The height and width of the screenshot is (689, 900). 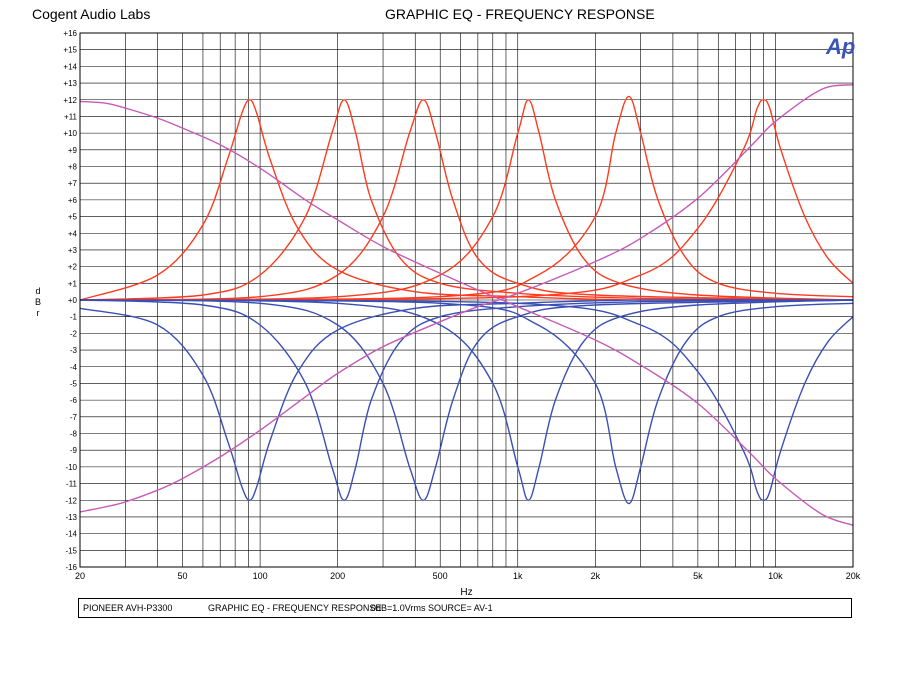 What do you see at coordinates (73, 233) in the screenshot?
I see `y-tick-label: +4` at bounding box center [73, 233].